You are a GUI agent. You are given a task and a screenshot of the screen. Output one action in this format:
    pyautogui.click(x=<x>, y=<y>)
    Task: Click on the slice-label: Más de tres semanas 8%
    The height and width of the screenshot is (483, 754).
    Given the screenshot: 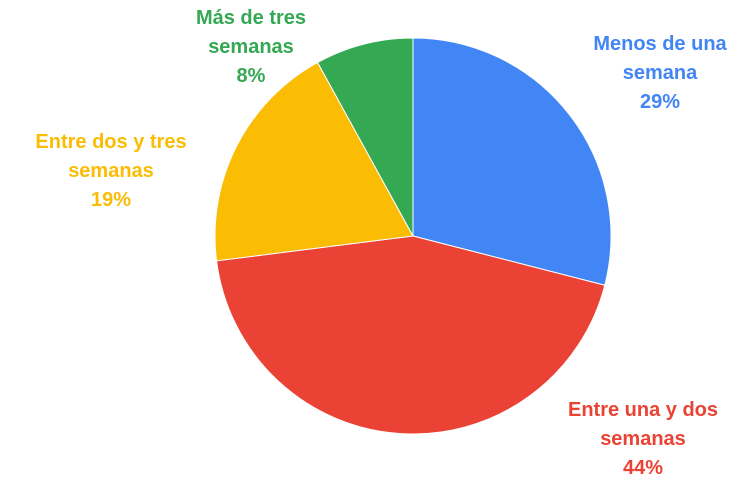 What is the action you would take?
    pyautogui.click(x=251, y=47)
    